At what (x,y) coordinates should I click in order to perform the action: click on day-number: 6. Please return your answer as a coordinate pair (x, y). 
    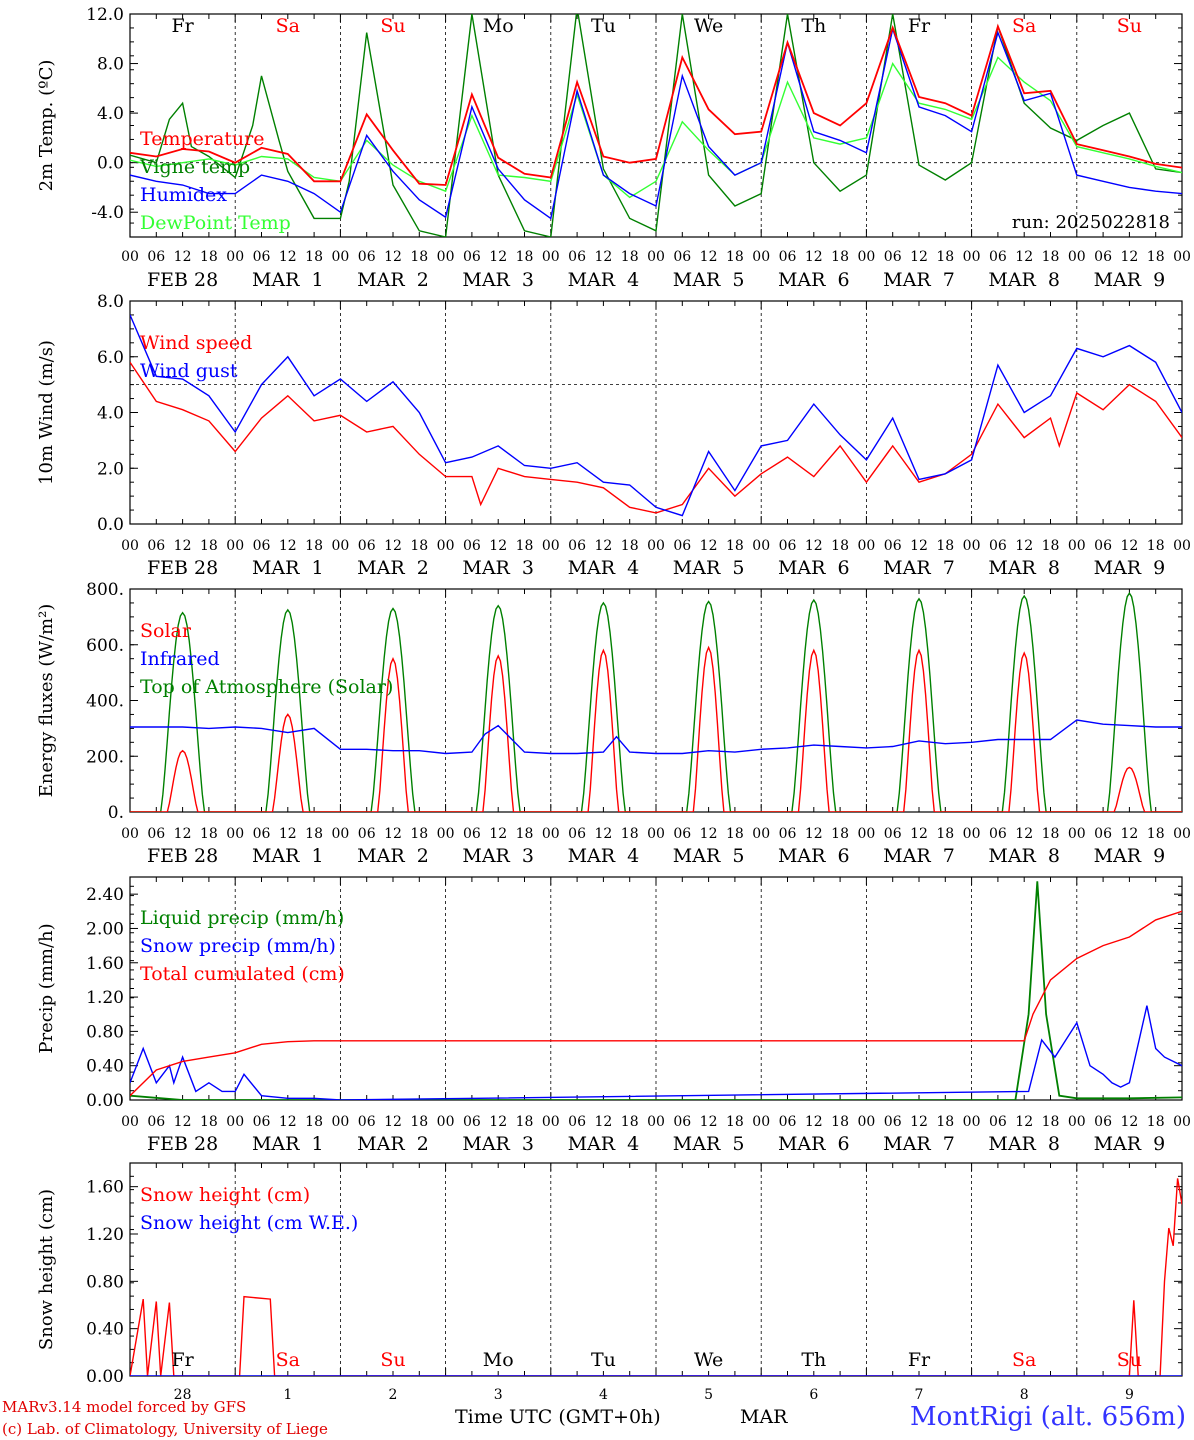
    Looking at the image, I should click on (813, 1395).